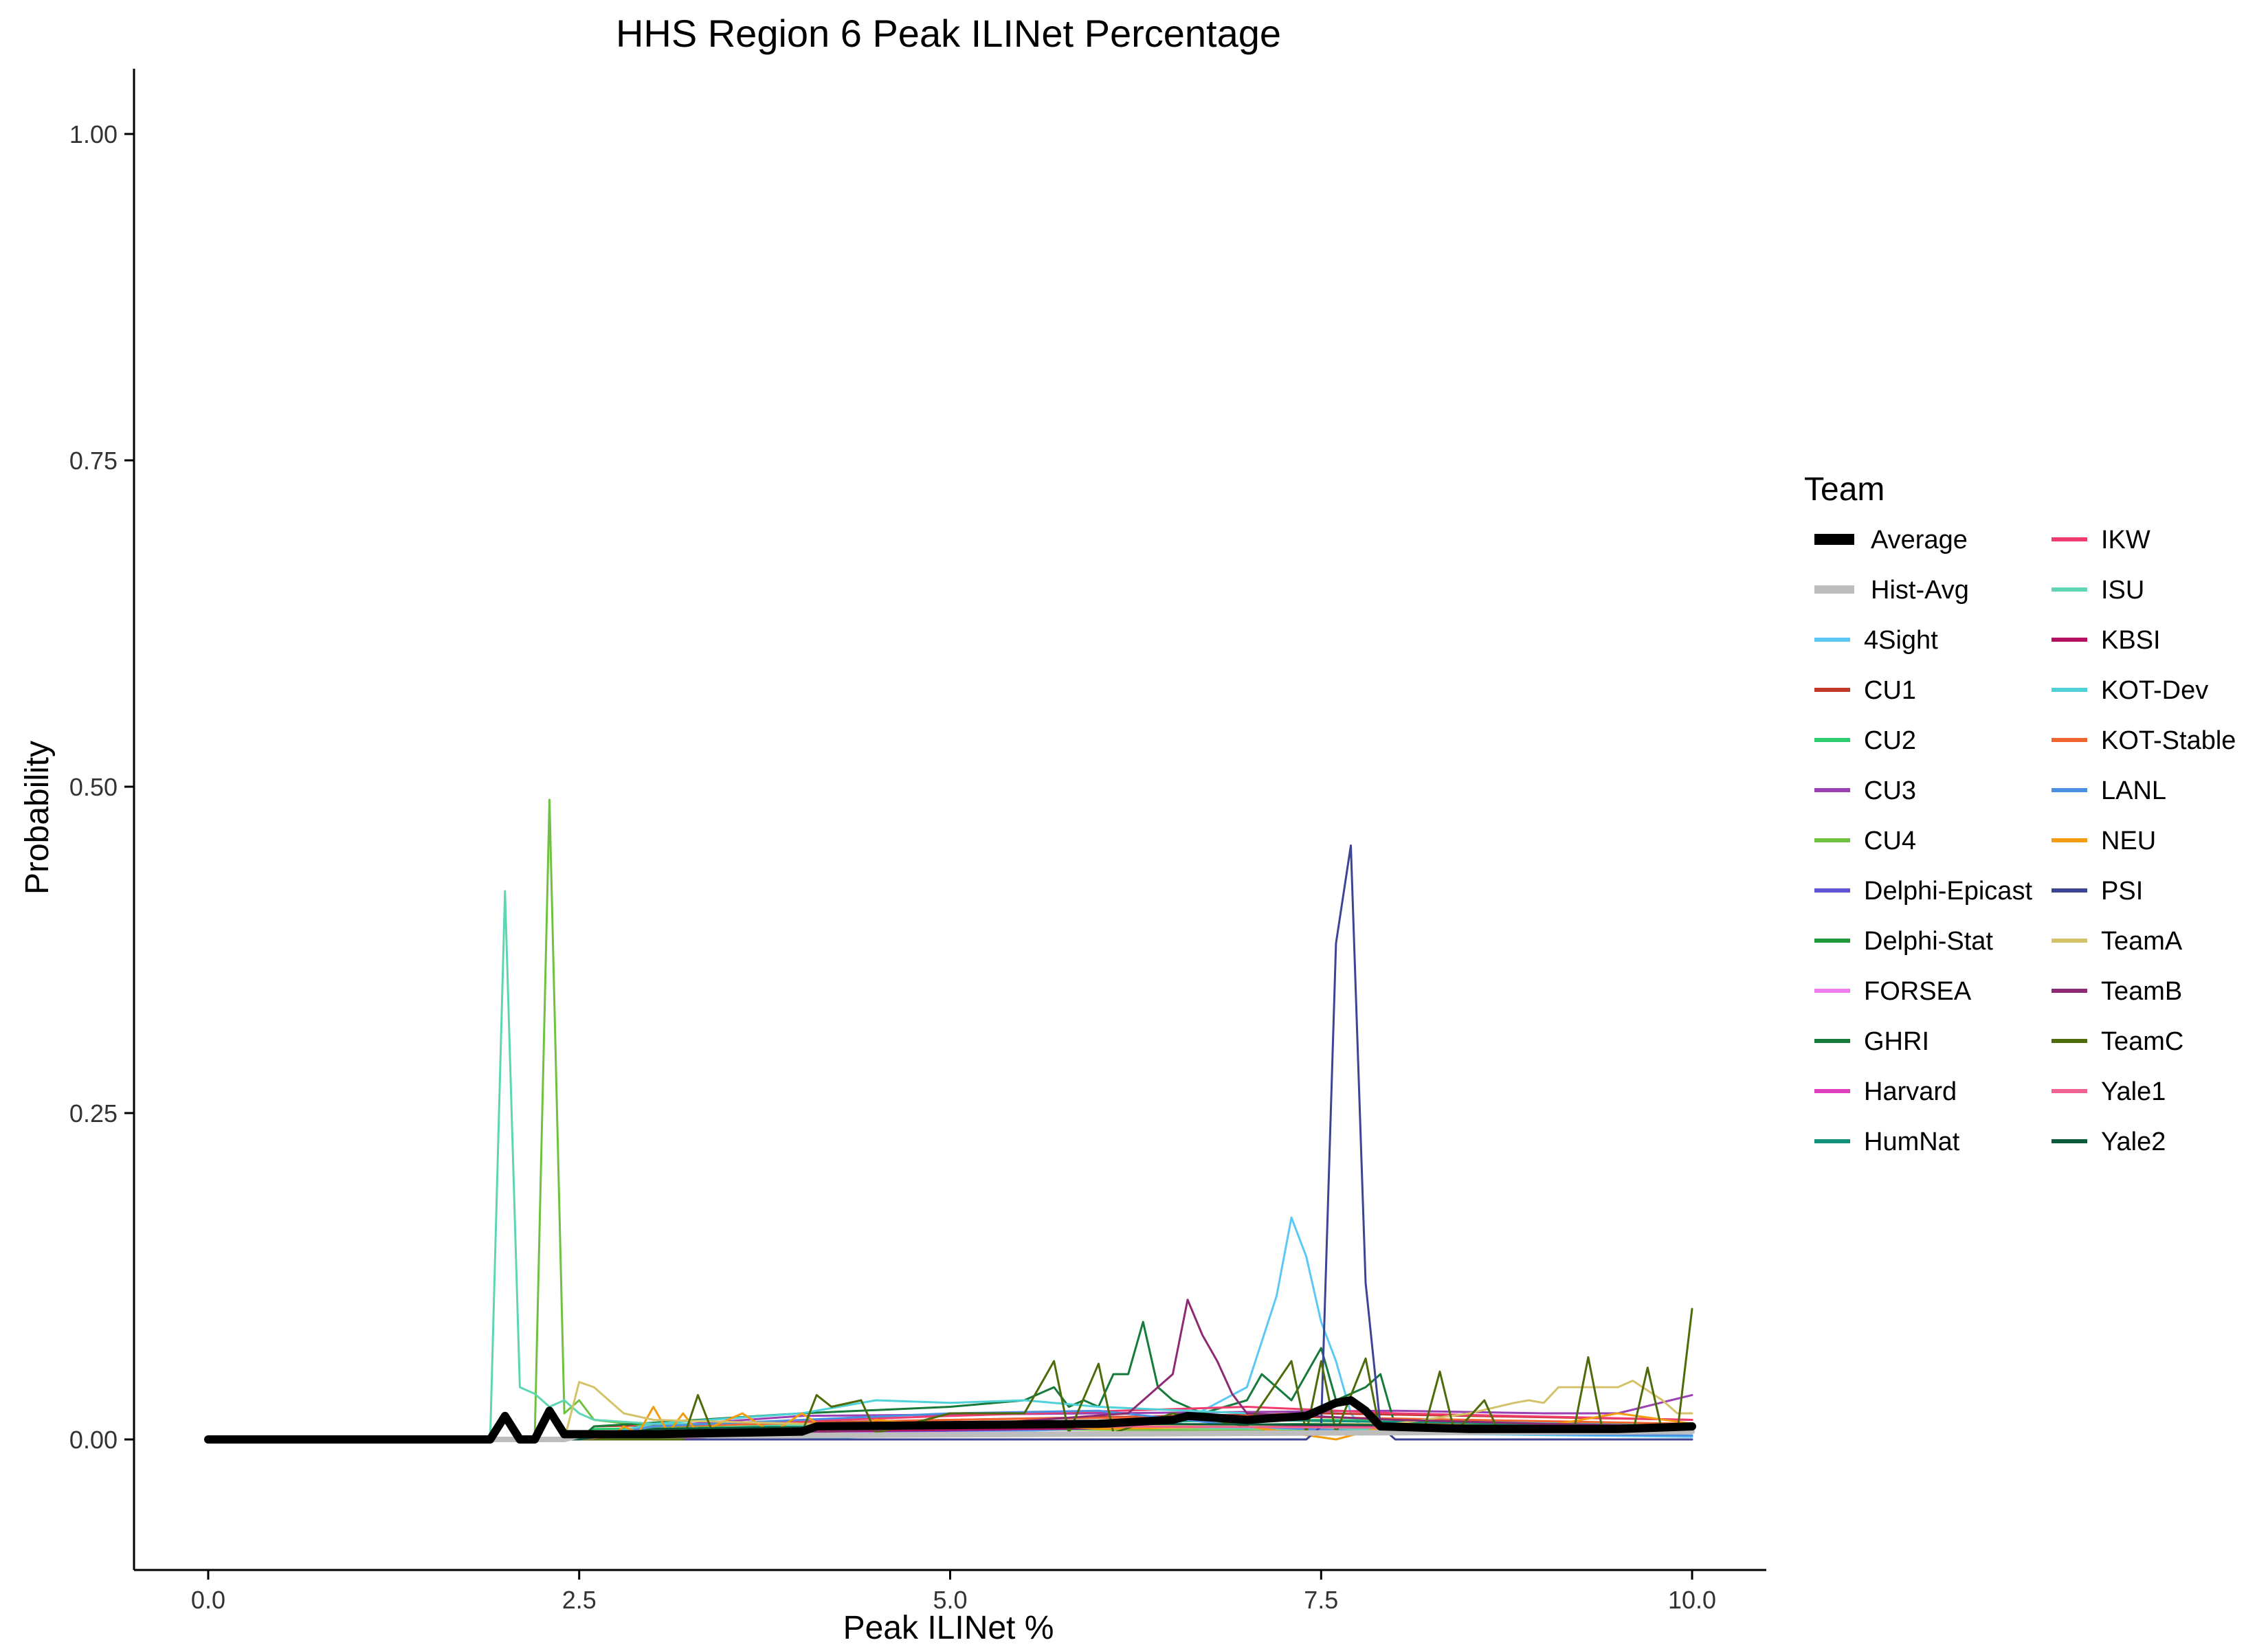 This screenshot has height=1649, width=2268. Describe the element at coordinates (93, 1440) in the screenshot. I see `y-tick-label: 0.00` at that location.